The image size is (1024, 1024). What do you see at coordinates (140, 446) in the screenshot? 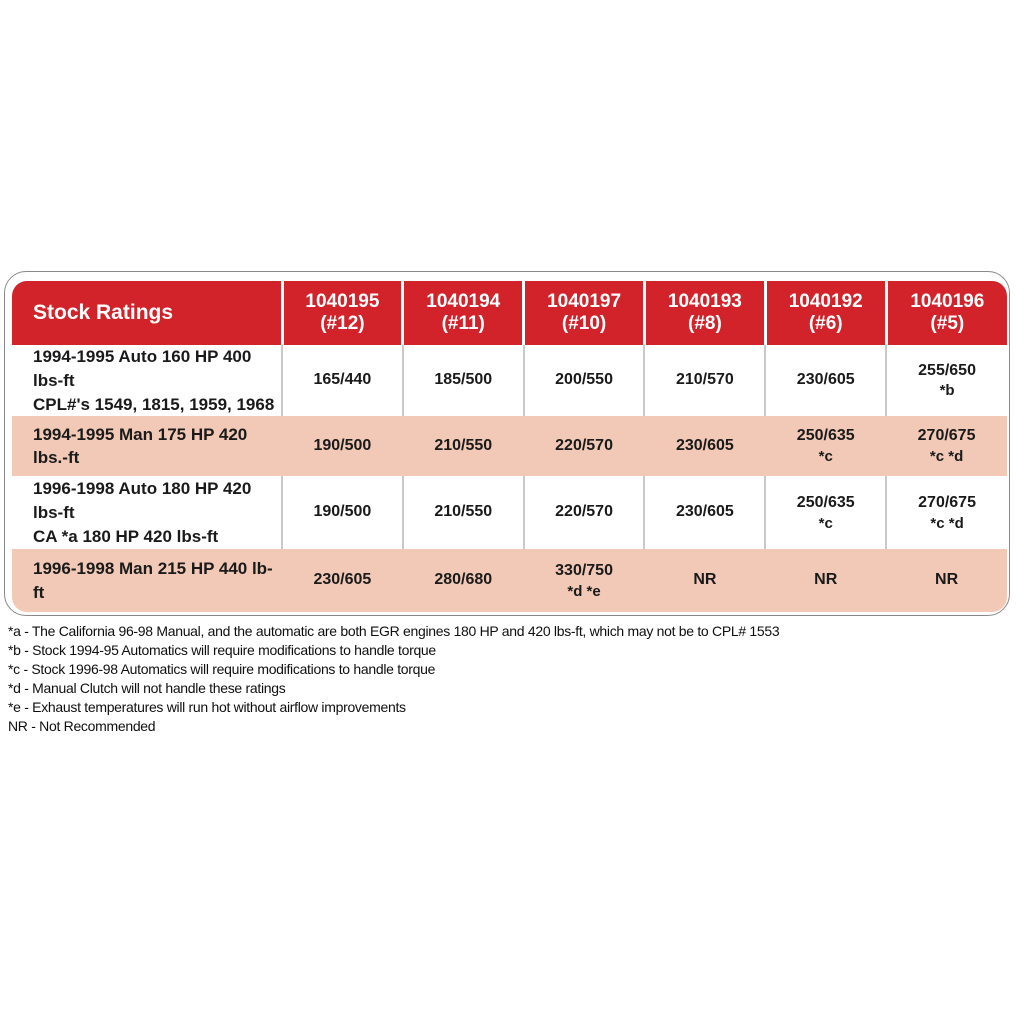
I see `row-label-line1: 1994-1995 Man 175 HP 420 lbs.-ft` at bounding box center [140, 446].